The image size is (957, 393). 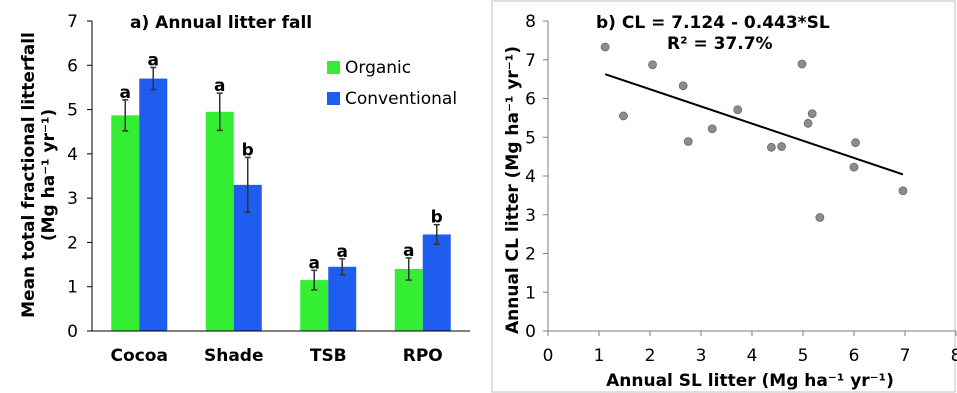 I want to click on panel-b-x-ticks: 0 1 2 3 4 5 6 7 8, so click(x=750, y=348).